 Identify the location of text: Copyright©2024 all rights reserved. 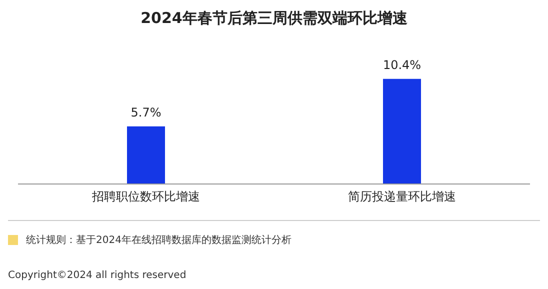
(97, 275).